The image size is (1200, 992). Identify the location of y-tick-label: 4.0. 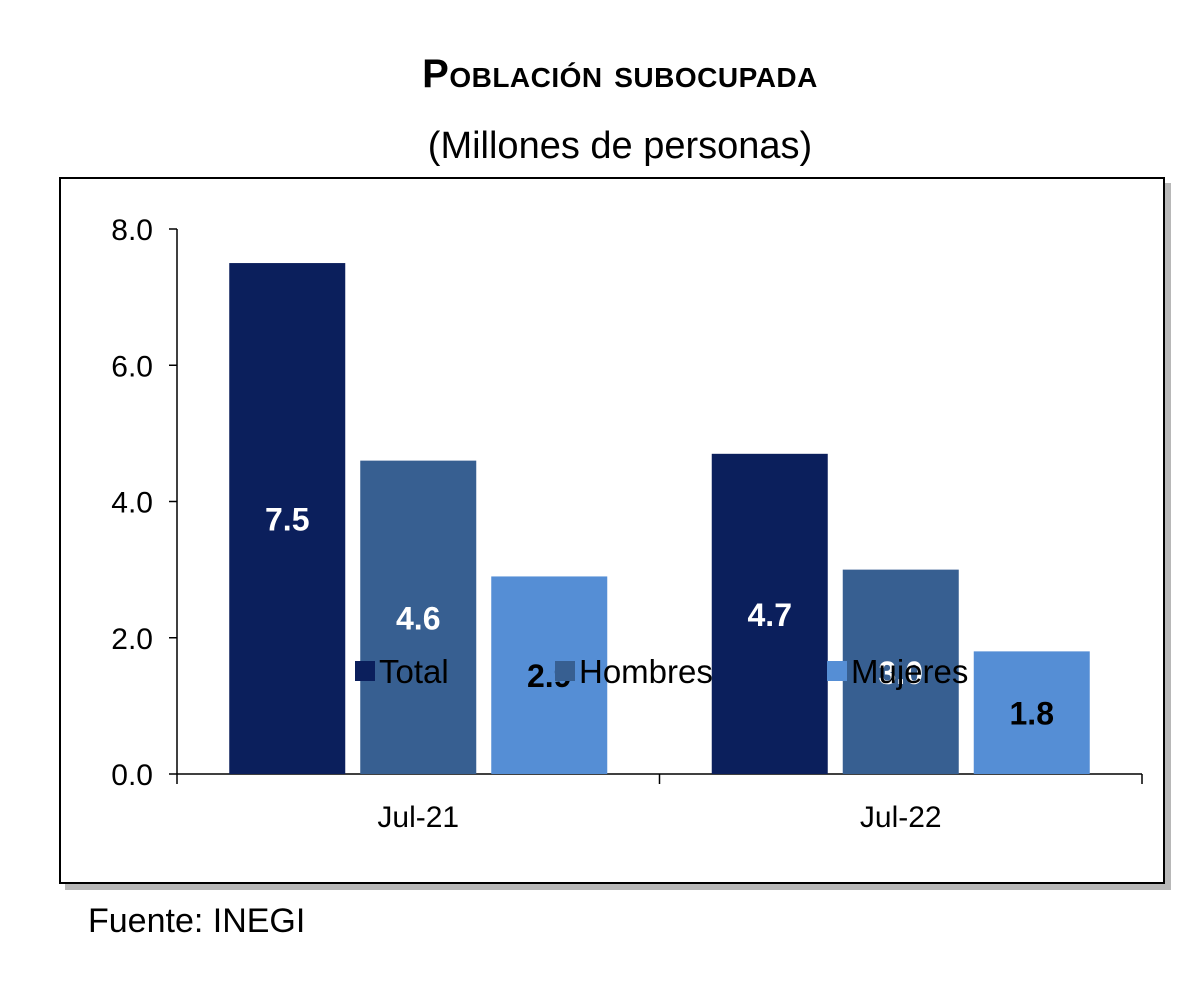
(132, 503).